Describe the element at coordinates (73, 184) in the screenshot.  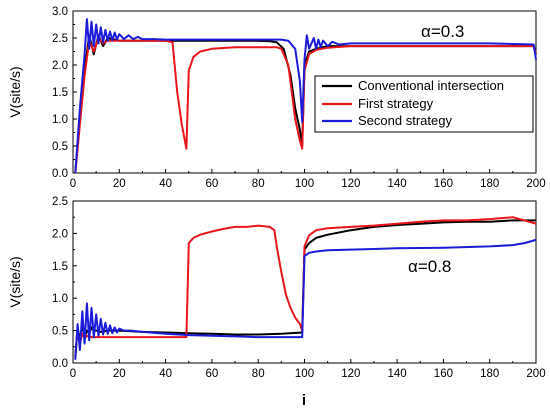
I see `x-tick-label-top: 0` at that location.